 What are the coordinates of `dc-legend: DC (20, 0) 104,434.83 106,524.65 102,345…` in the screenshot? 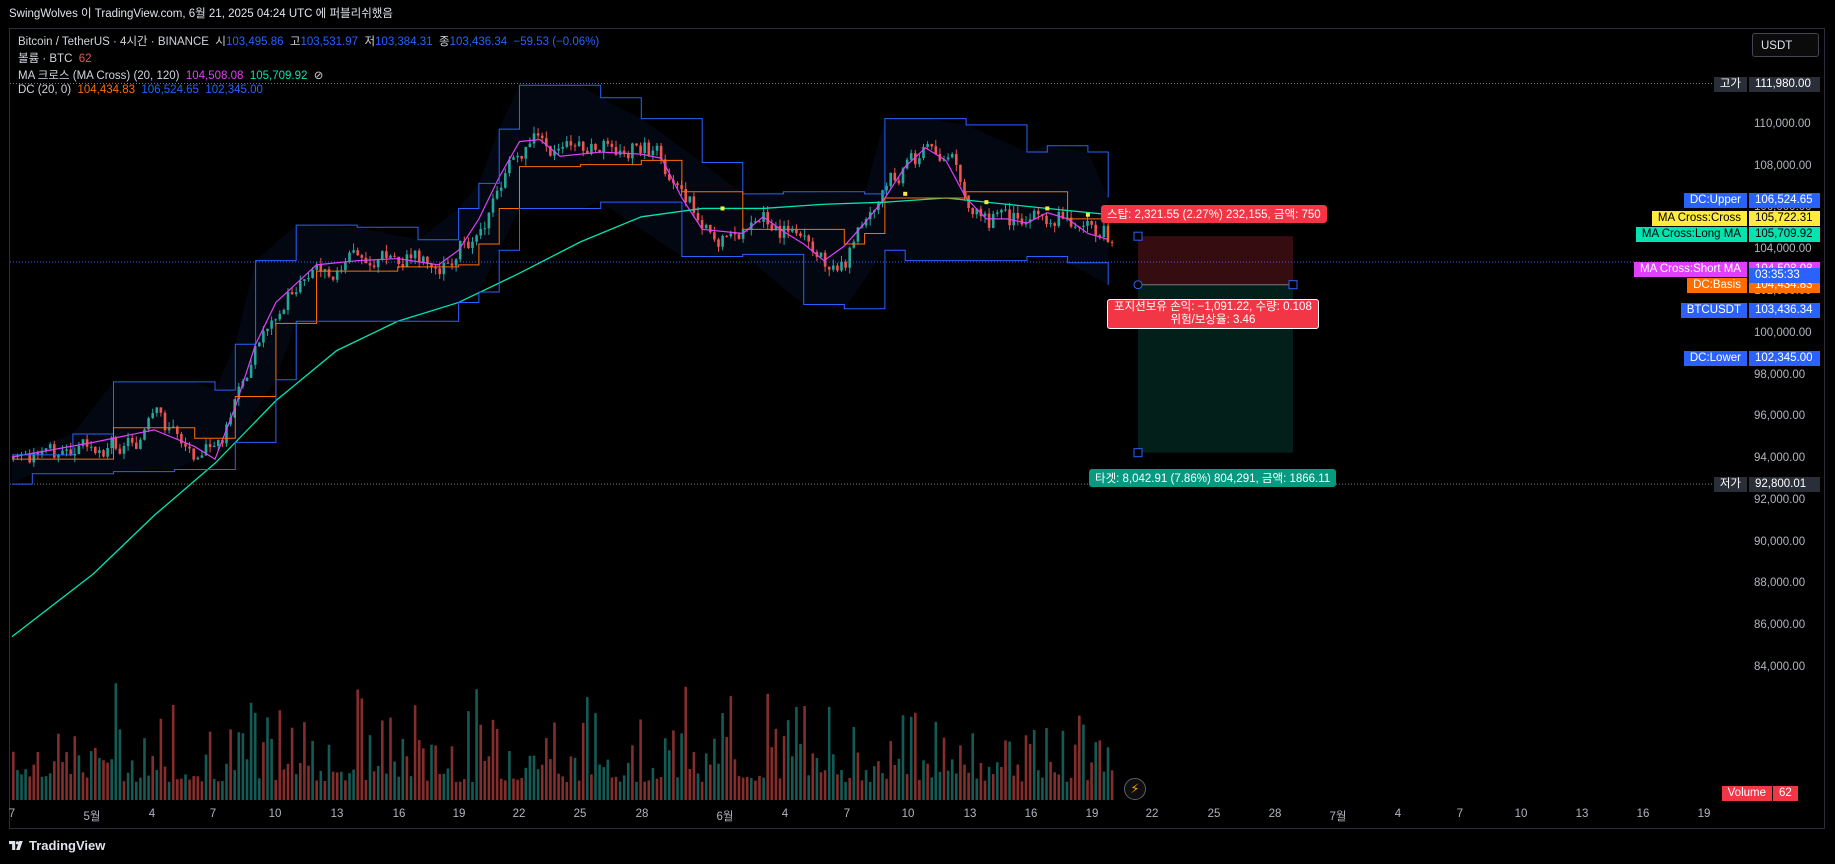 It's located at (140, 90).